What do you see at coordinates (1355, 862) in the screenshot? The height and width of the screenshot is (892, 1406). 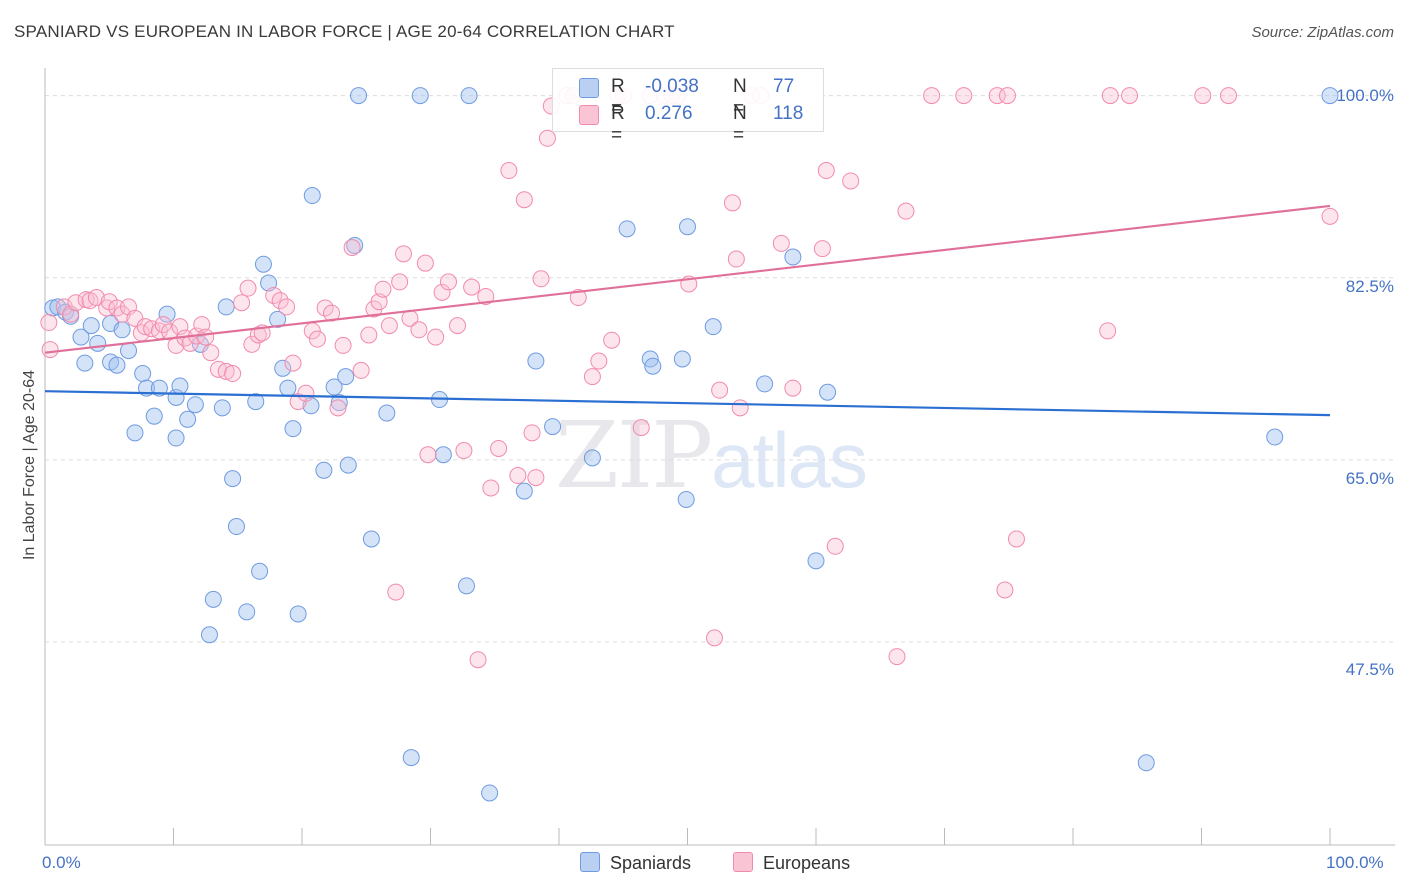 I see `x-tick-label: 100.0%` at bounding box center [1355, 862].